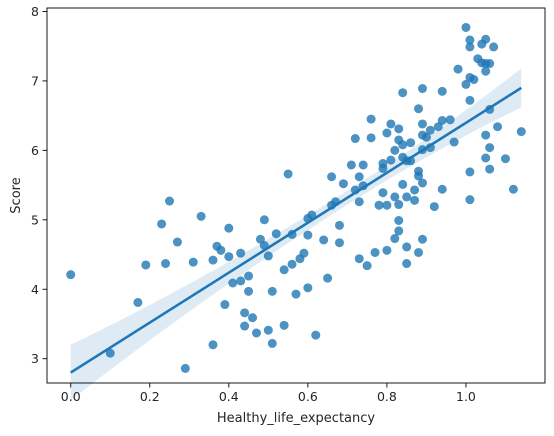 The width and height of the screenshot is (554, 436). What do you see at coordinates (308, 396) in the screenshot?
I see `x-tick-label: 0.6` at bounding box center [308, 396].